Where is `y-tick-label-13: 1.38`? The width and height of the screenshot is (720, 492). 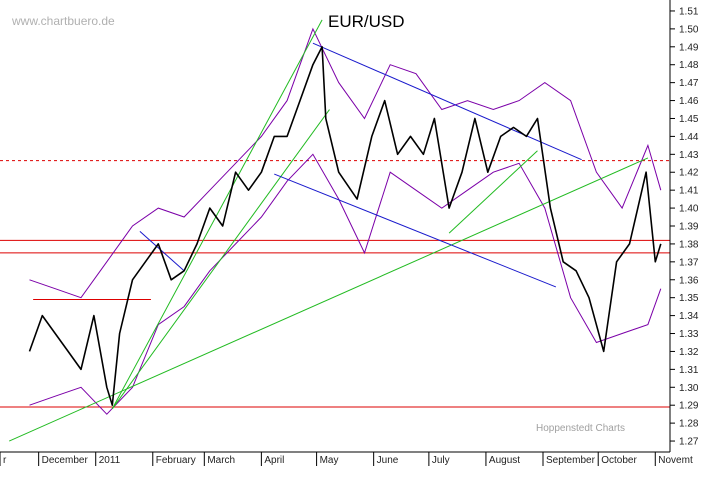 y-tick-label-13: 1.38 is located at coordinates (689, 244).